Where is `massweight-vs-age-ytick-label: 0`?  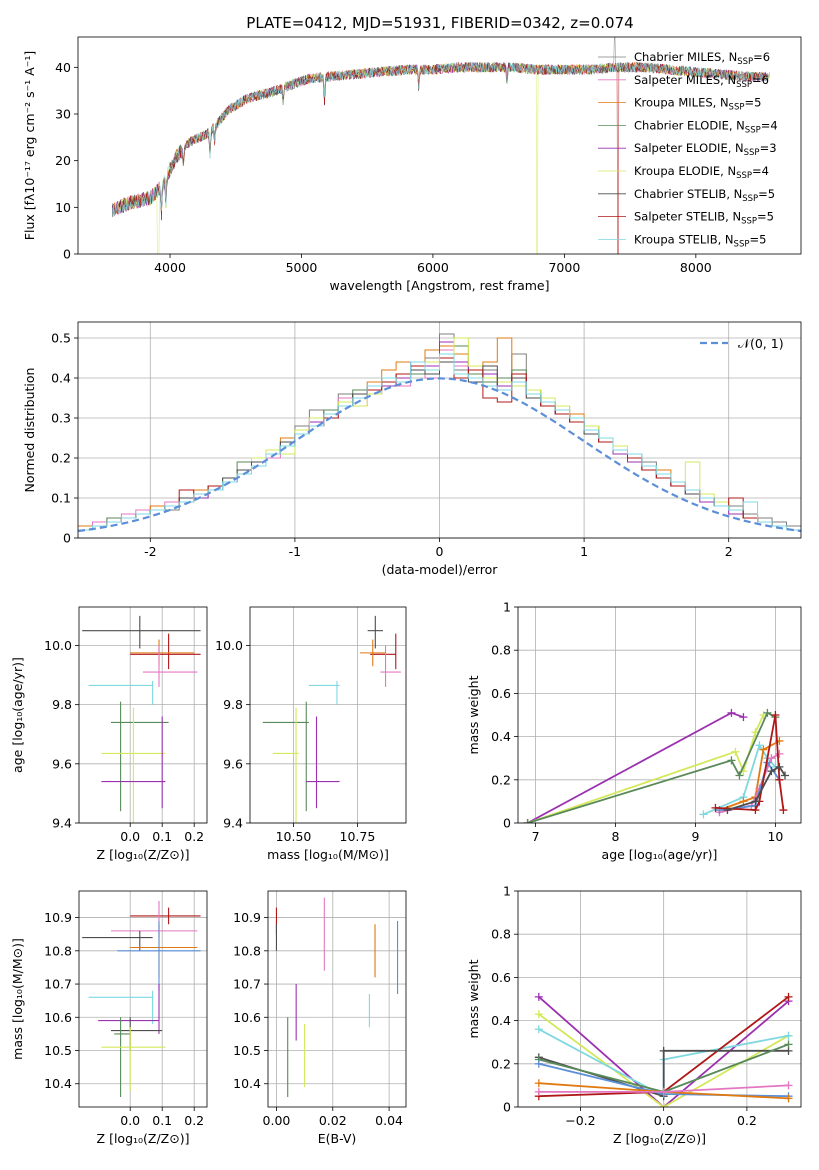 massweight-vs-age-ytick-label: 0 is located at coordinates (507, 823).